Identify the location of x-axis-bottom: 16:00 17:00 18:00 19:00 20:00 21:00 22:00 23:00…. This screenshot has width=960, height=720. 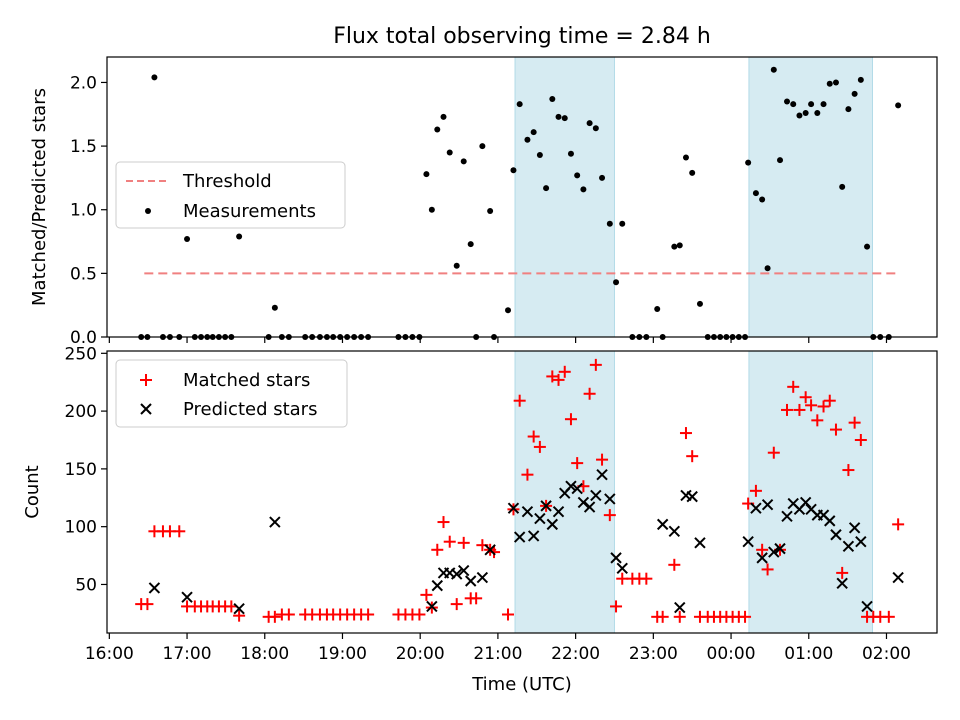
(498, 648).